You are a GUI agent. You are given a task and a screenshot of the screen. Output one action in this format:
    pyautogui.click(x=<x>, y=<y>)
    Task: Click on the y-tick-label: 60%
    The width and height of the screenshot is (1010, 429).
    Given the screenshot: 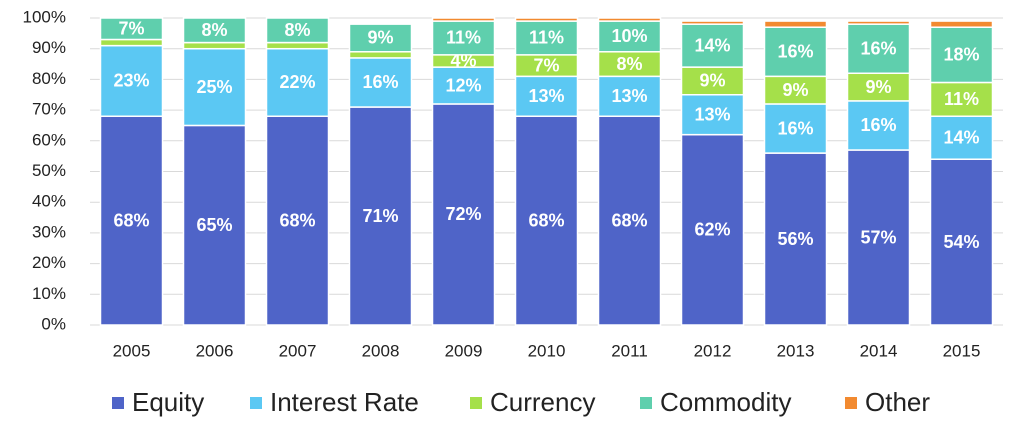 What is the action you would take?
    pyautogui.click(x=49, y=139)
    